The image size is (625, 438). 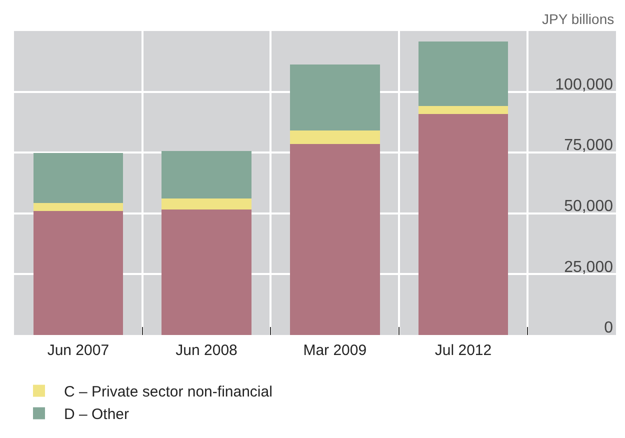 What do you see at coordinates (589, 267) in the screenshot?
I see `y-tick-label: 25,000` at bounding box center [589, 267].